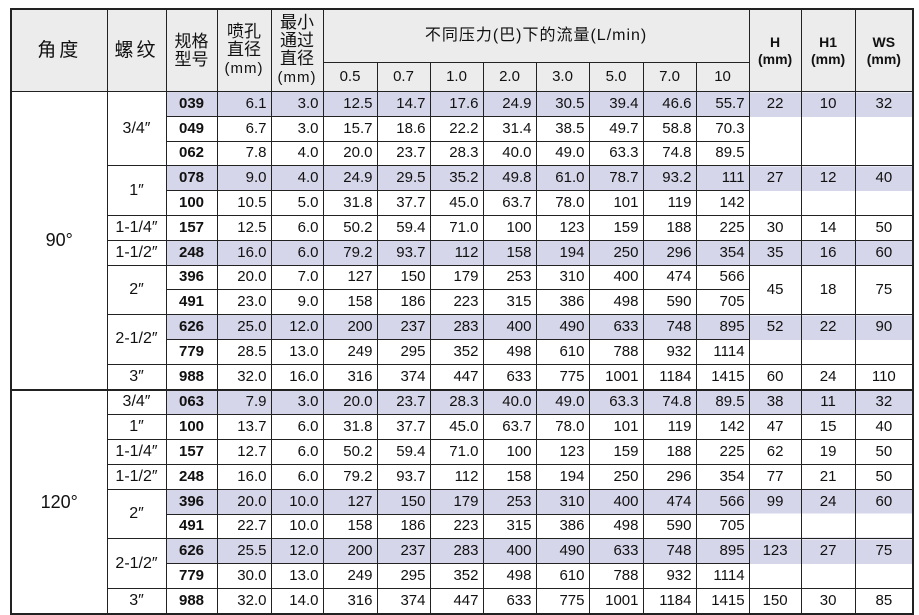 This screenshot has width=919, height=615. Describe the element at coordinates (462, 526) in the screenshot. I see `table-row: 491 22.7 10.0 158 186 223 315 386 498 590 705` at that location.